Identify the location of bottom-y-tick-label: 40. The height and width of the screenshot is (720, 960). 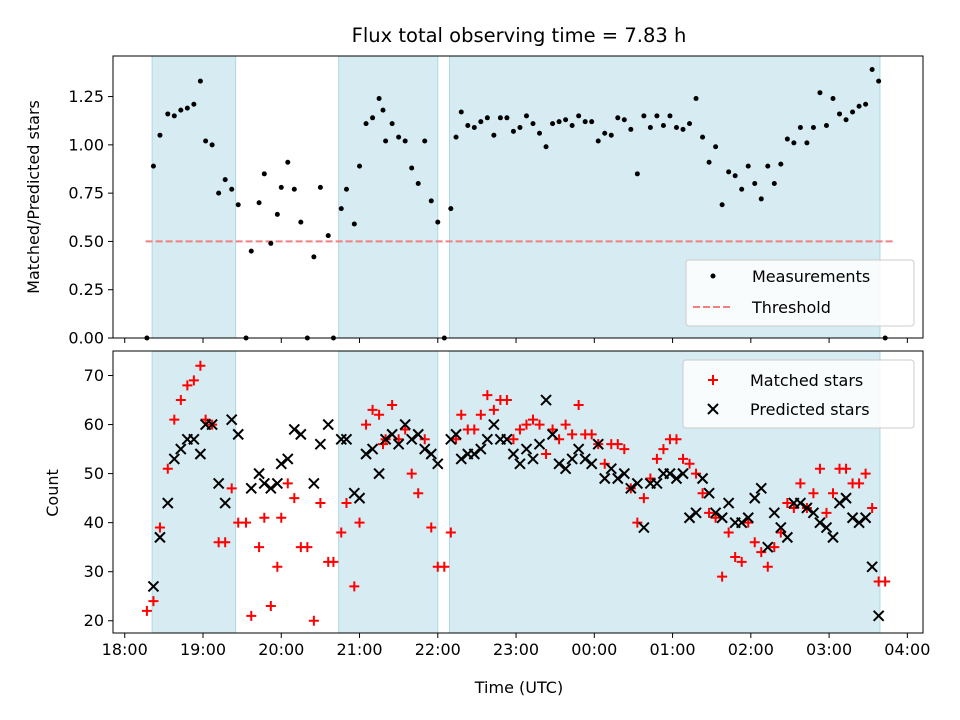
(94, 522).